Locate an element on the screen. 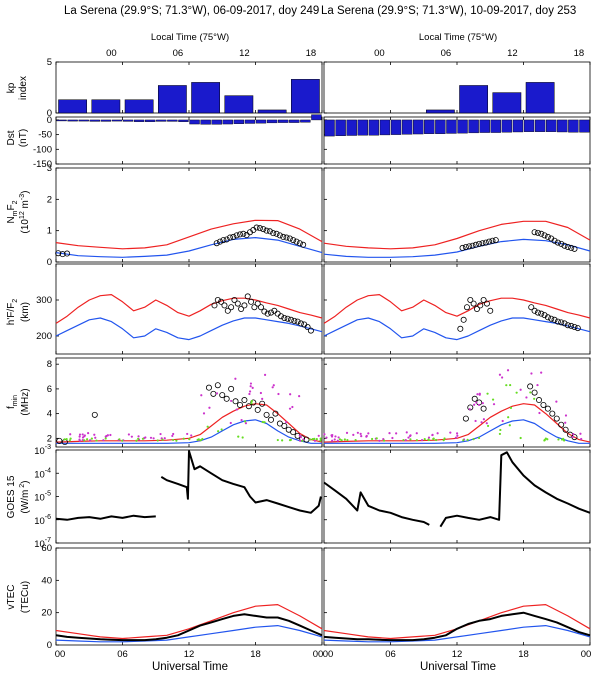 The height and width of the screenshot is (678, 600). hmf2-ytick-label-1: 300 is located at coordinates (44, 300).